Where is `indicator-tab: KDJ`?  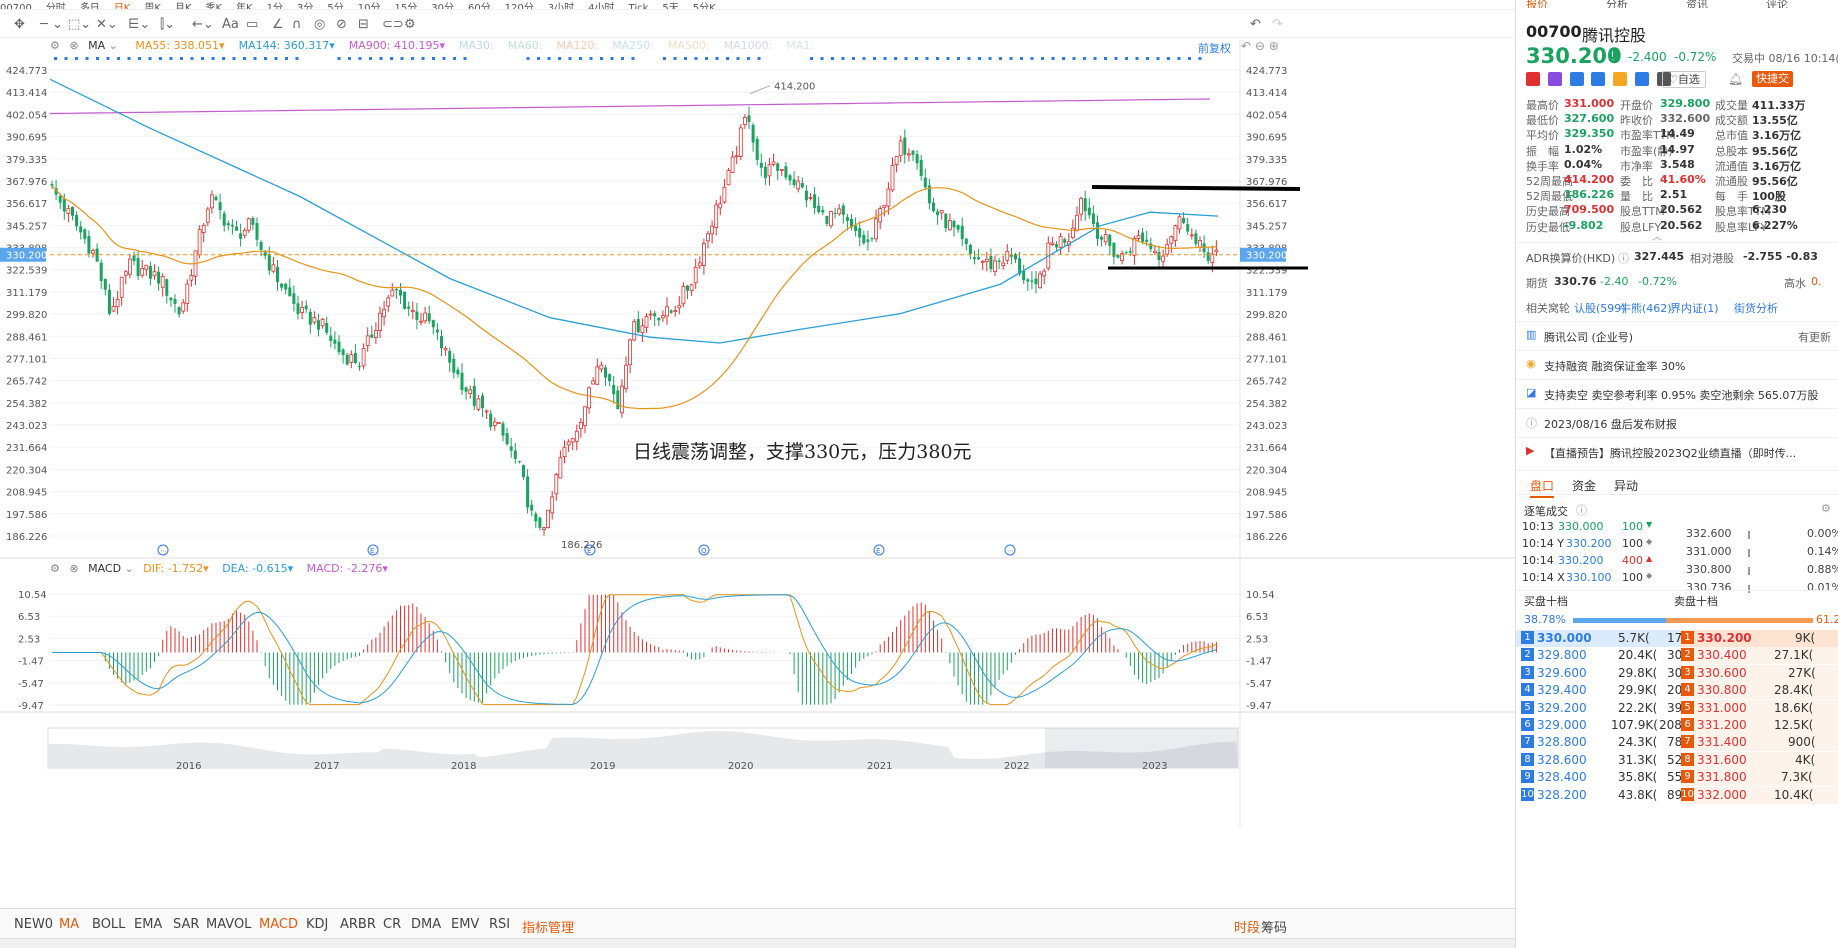
indicator-tab: KDJ is located at coordinates (317, 924).